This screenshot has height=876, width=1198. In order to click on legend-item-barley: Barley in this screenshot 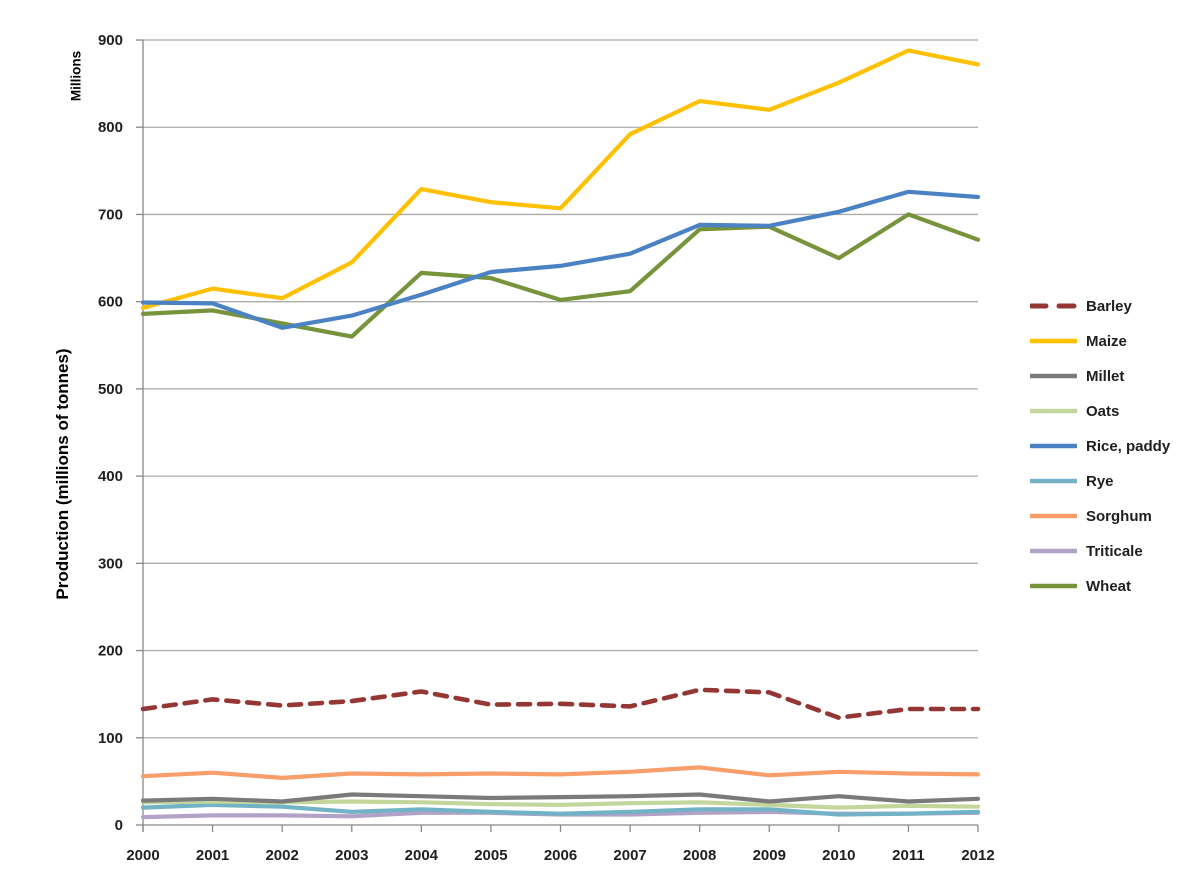, I will do `click(1100, 306)`.